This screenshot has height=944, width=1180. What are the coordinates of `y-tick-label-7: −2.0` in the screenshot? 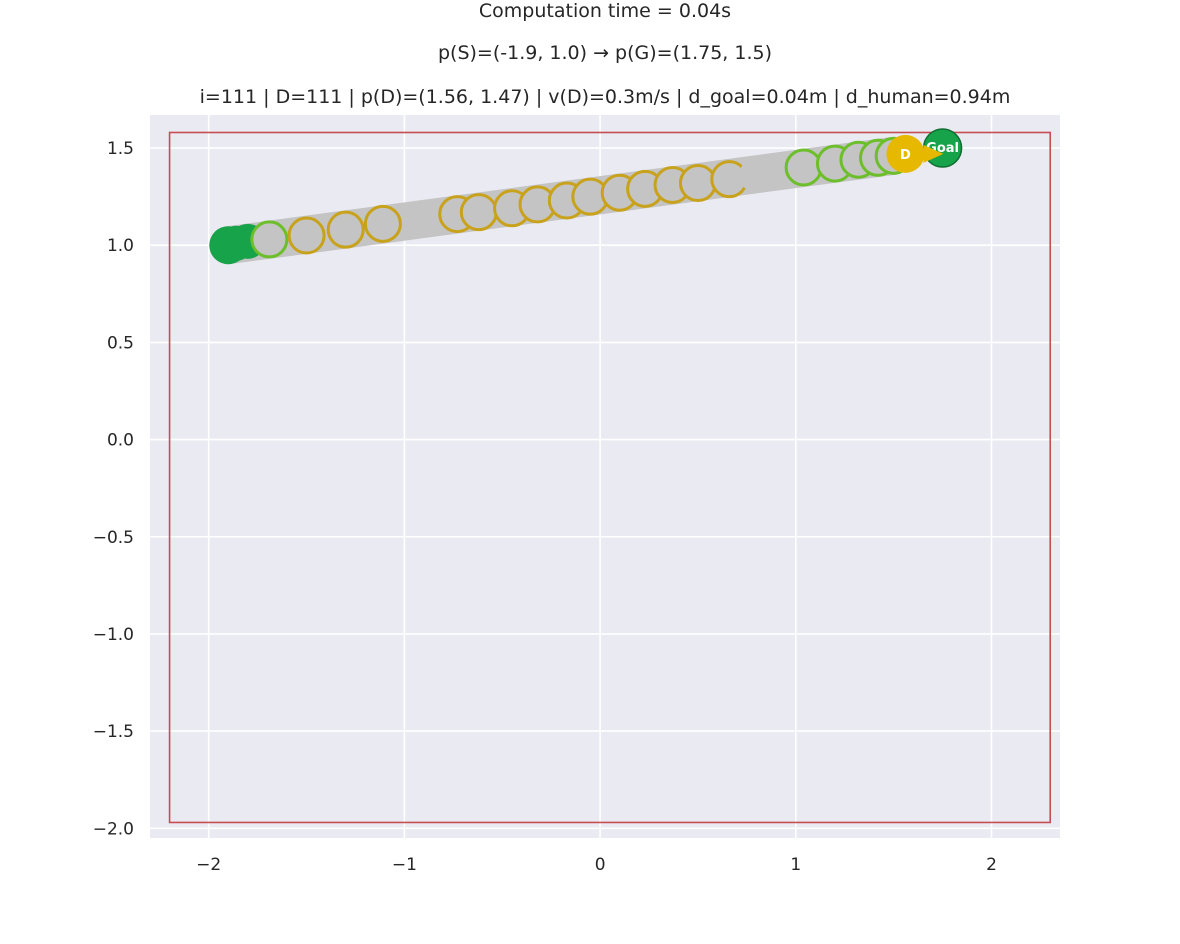 It's located at (113, 829).